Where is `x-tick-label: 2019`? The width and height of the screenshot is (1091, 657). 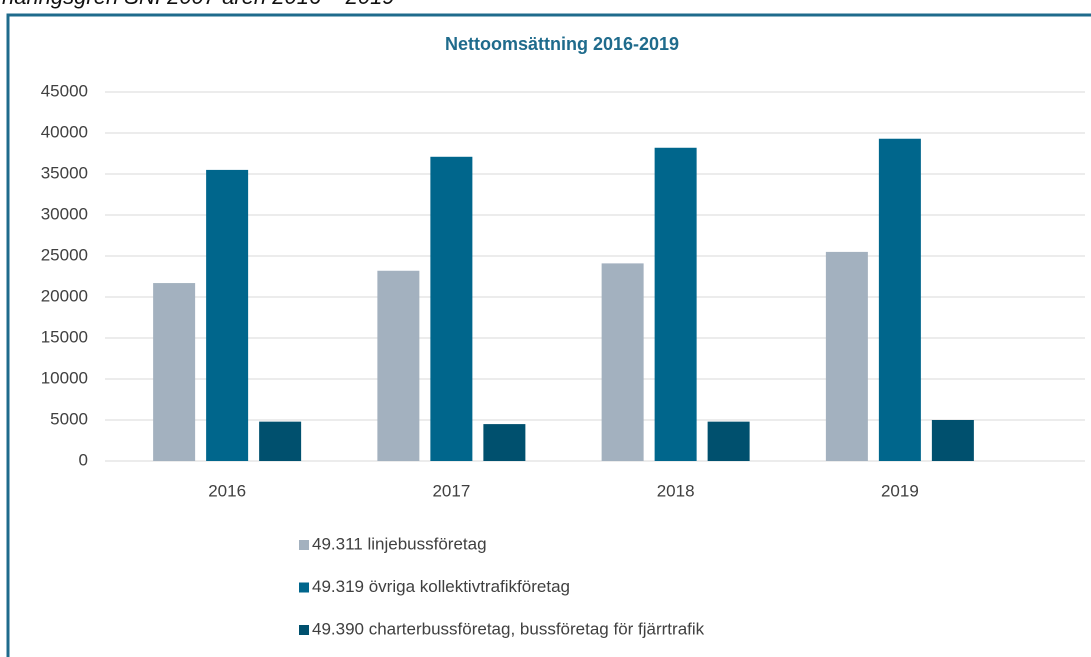
x-tick-label: 2019 is located at coordinates (900, 490).